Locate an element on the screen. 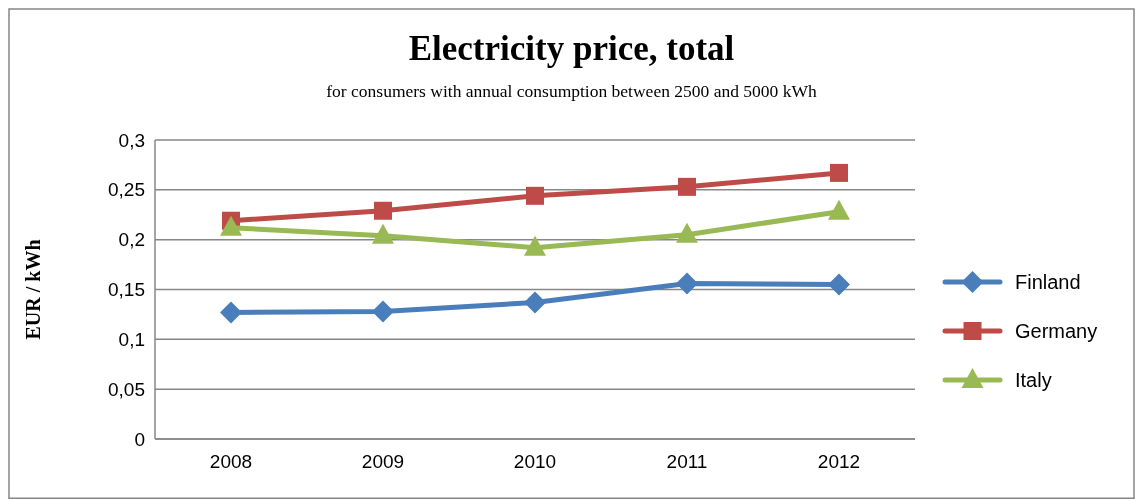 The width and height of the screenshot is (1143, 499). y-axis-title: EUR / kWh is located at coordinates (33, 289).